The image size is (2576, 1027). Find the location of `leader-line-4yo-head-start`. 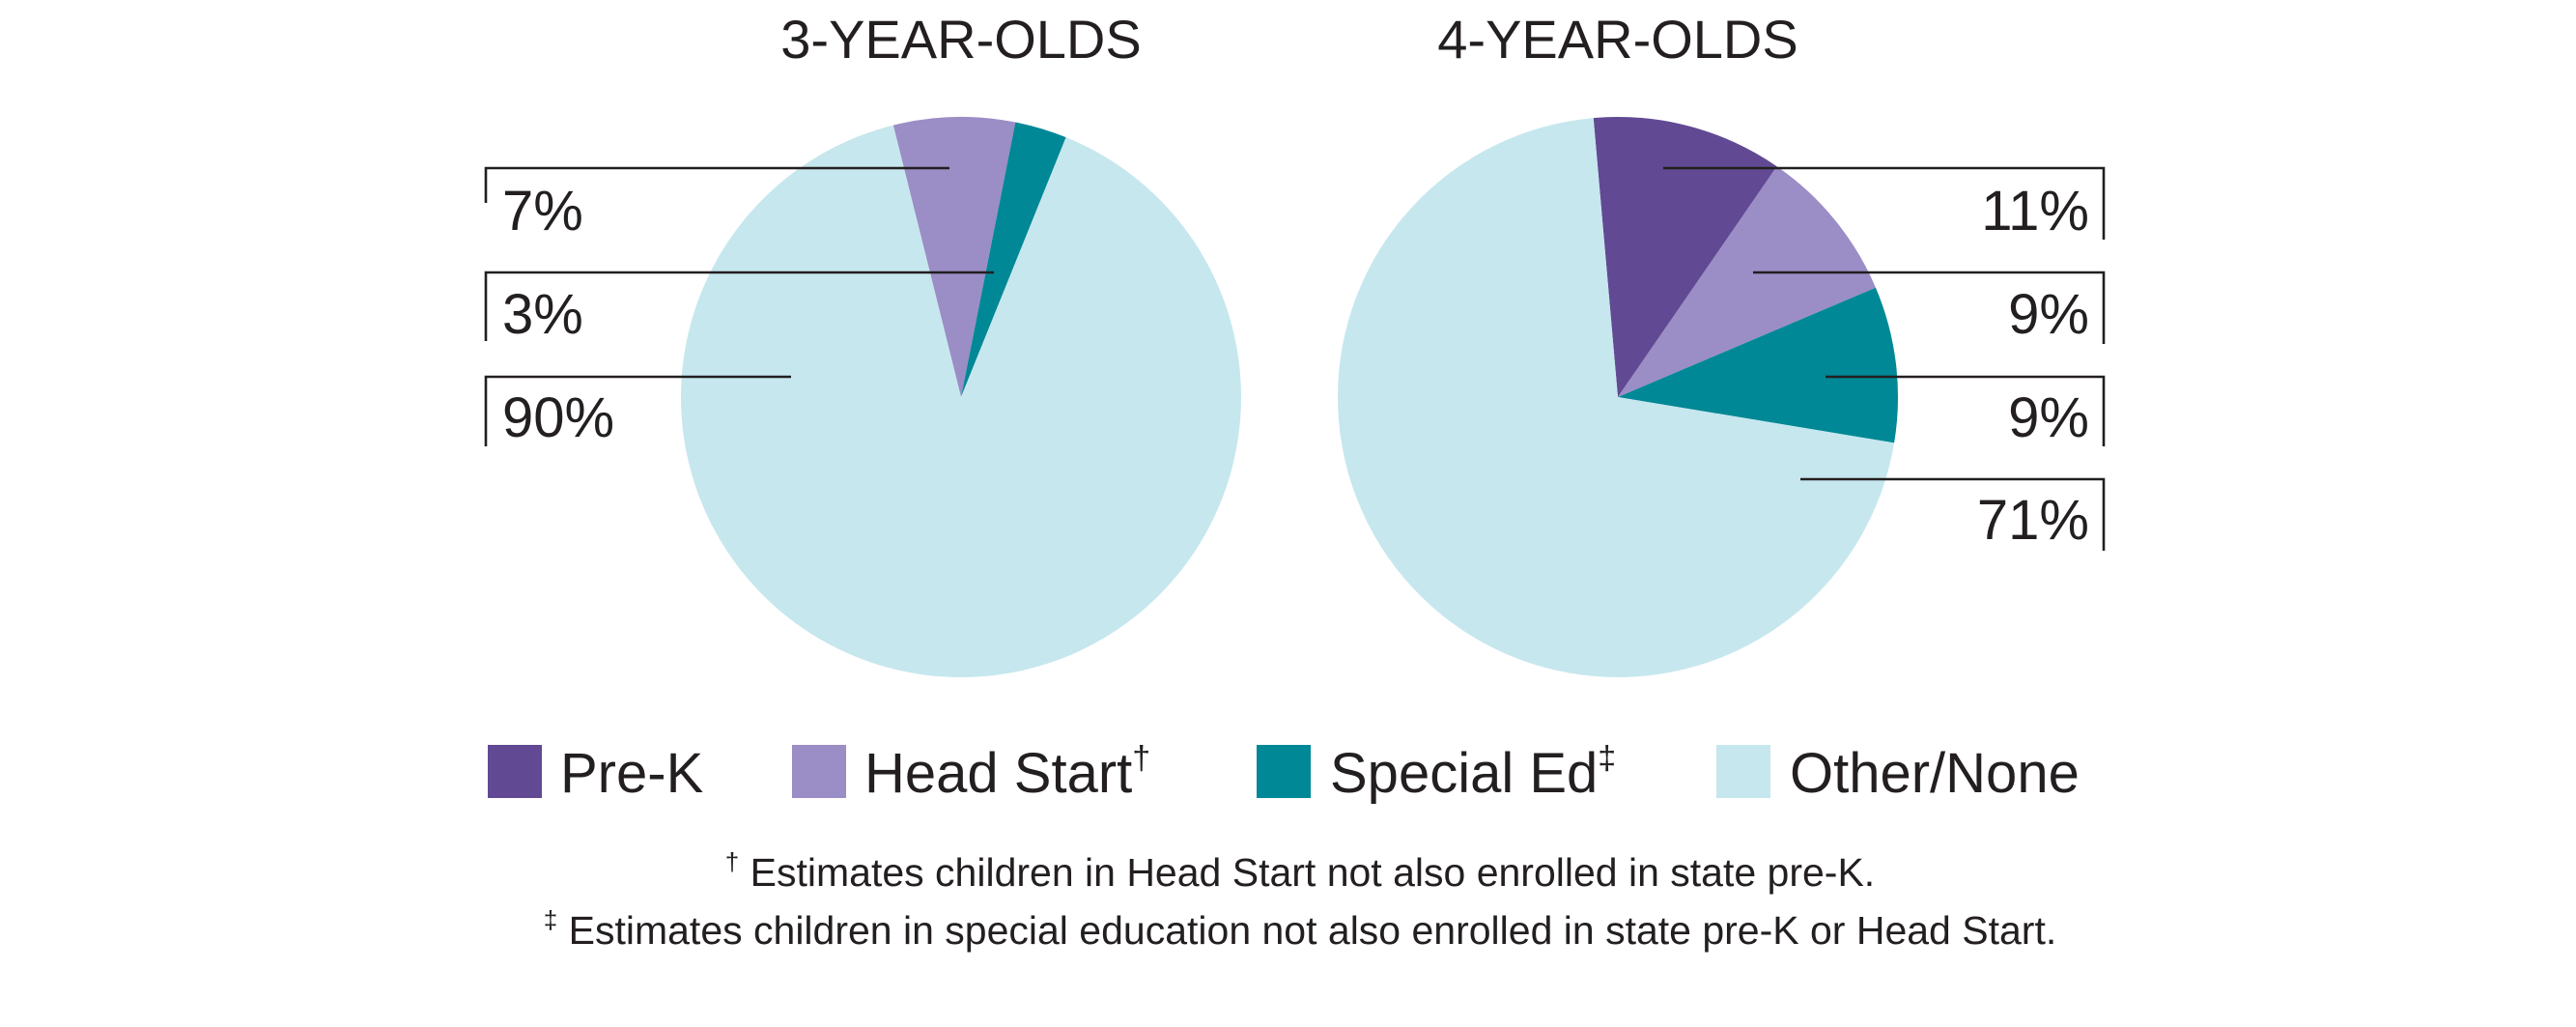

leader-line-4yo-head-start is located at coordinates (1929, 307).